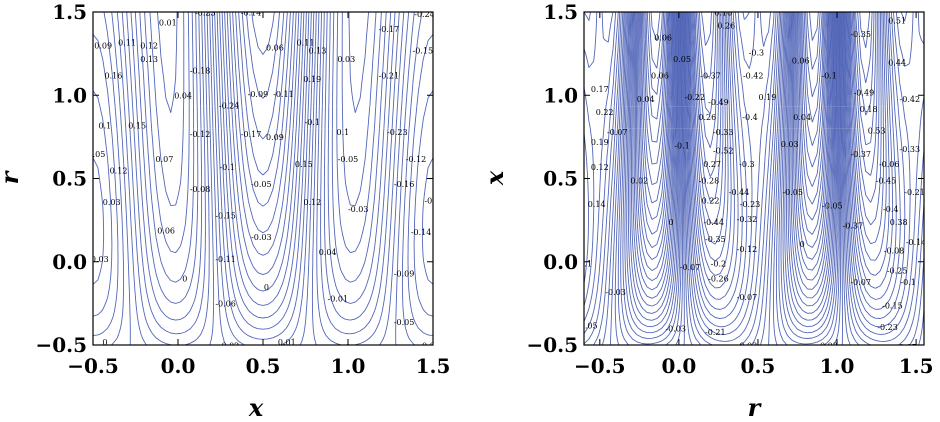 The image size is (940, 422). What do you see at coordinates (747, 219) in the screenshot?
I see `right-contour-label-51: -0.32` at bounding box center [747, 219].